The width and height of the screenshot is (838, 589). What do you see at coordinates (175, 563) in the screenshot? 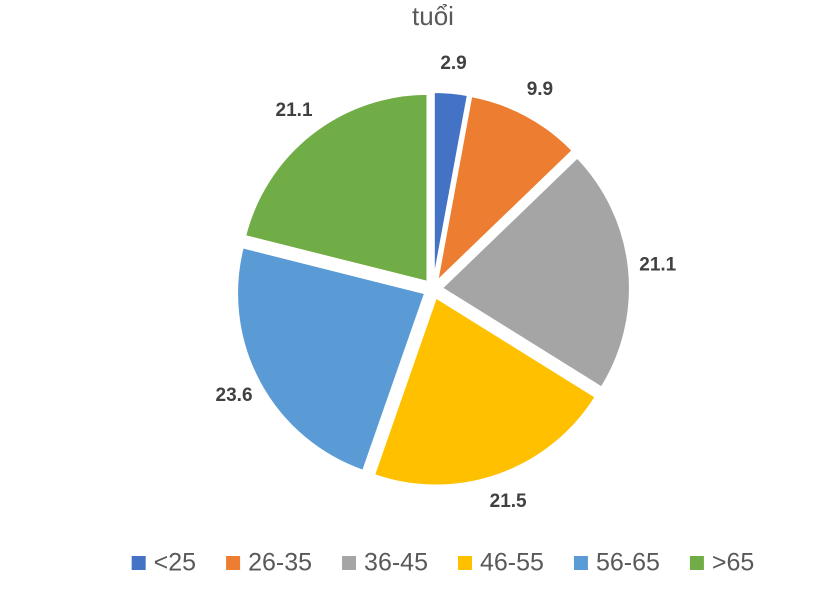
I see `legend-label: <25` at bounding box center [175, 563].